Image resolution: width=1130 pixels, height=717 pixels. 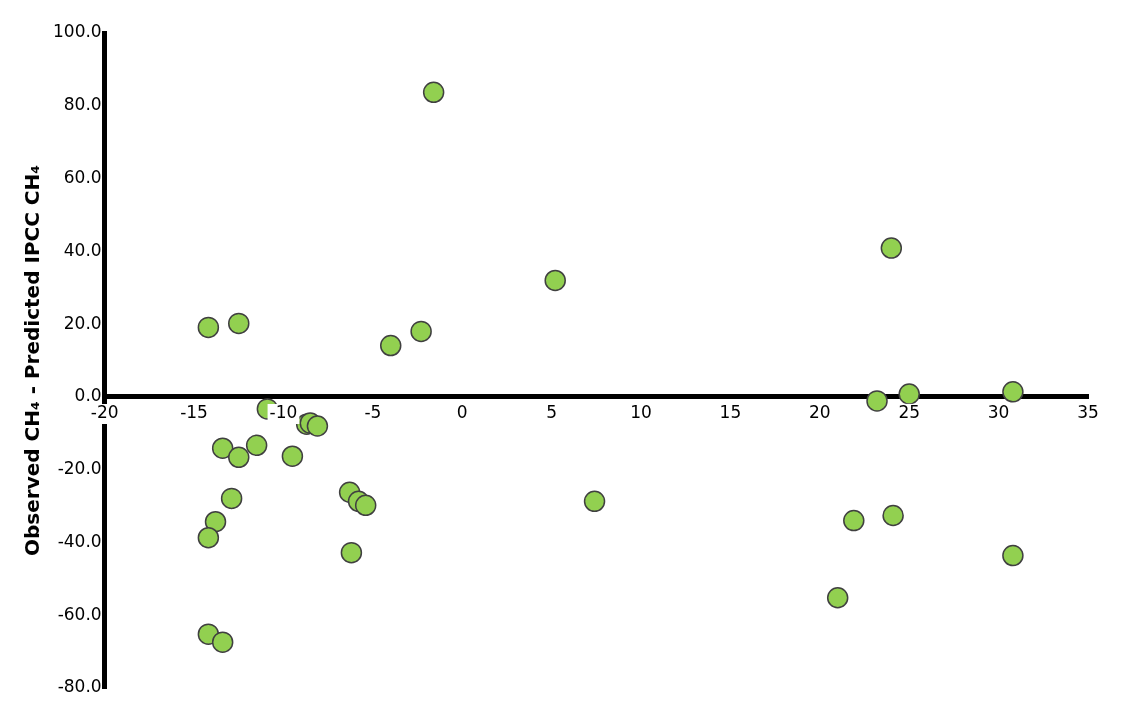 What do you see at coordinates (373, 411) in the screenshot?
I see `x-tick-label: -5` at bounding box center [373, 411].